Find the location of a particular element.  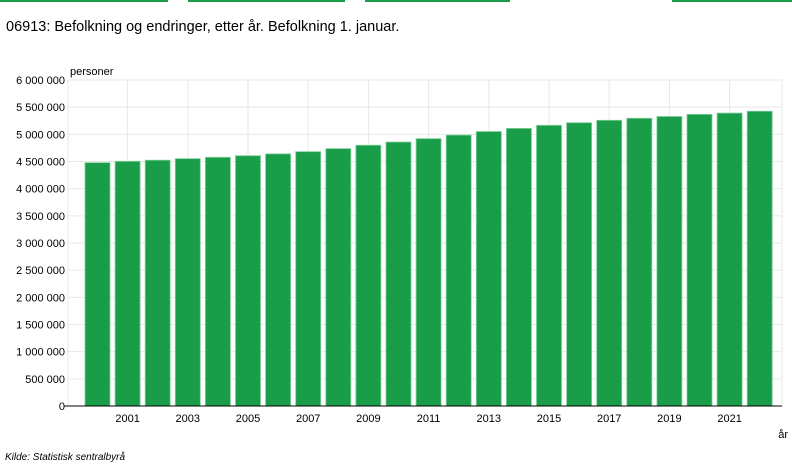

bar-2022 is located at coordinates (759, 258).